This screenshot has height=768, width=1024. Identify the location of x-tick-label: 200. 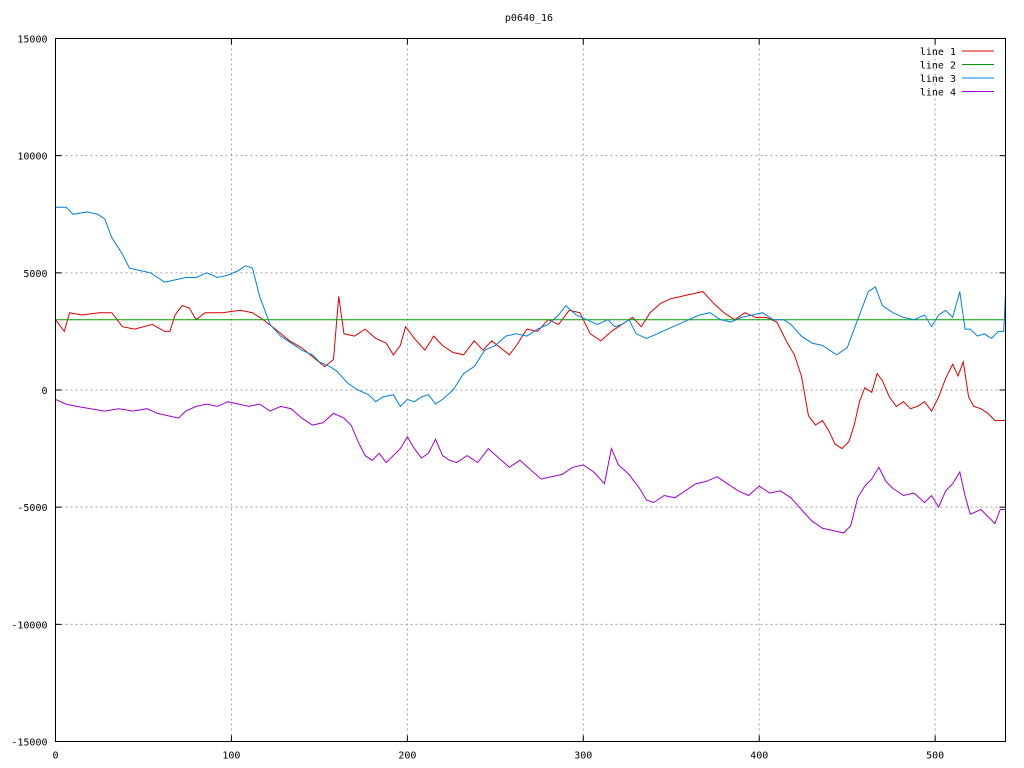
(407, 756).